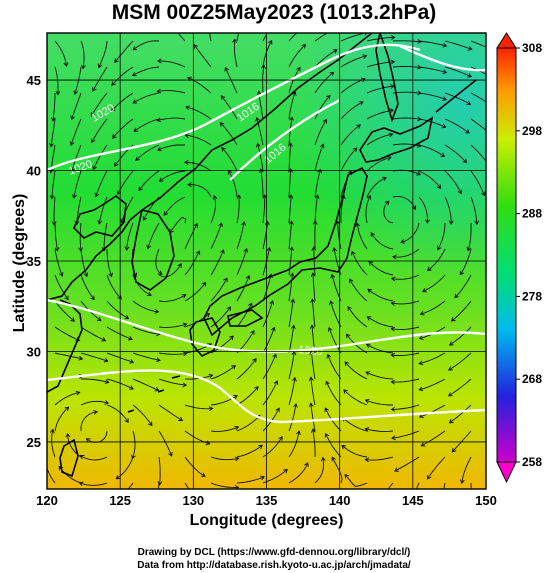 Image resolution: width=548 pixels, height=573 pixels. What do you see at coordinates (506, 255) in the screenshot?
I see `colorbar-body` at bounding box center [506, 255].